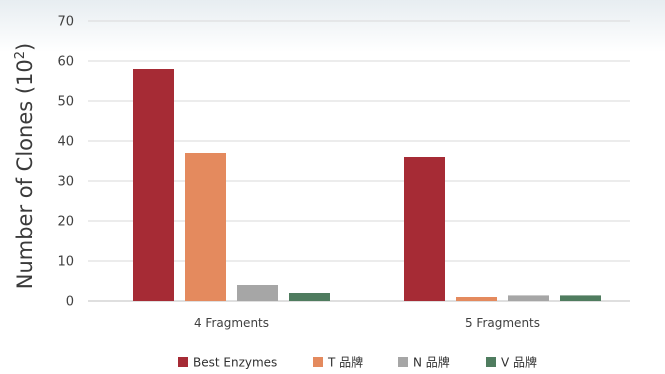 Image resolution: width=665 pixels, height=374 pixels. Describe the element at coordinates (502, 323) in the screenshot. I see `x-category-label: 5 Fragments` at that location.